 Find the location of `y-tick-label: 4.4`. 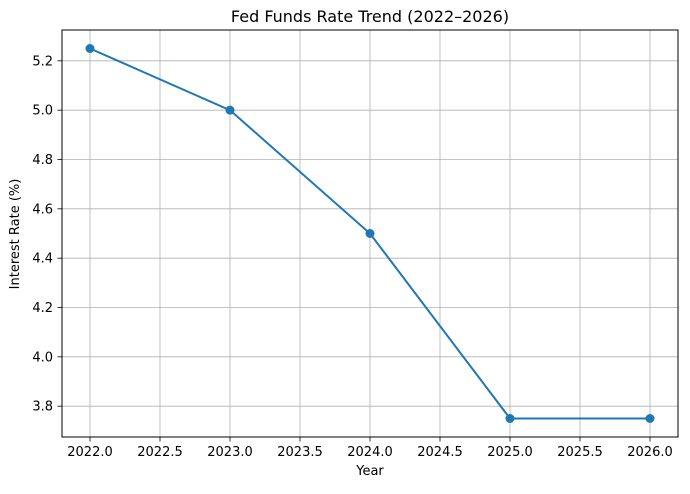

y-tick-label: 4.4 is located at coordinates (42, 259).